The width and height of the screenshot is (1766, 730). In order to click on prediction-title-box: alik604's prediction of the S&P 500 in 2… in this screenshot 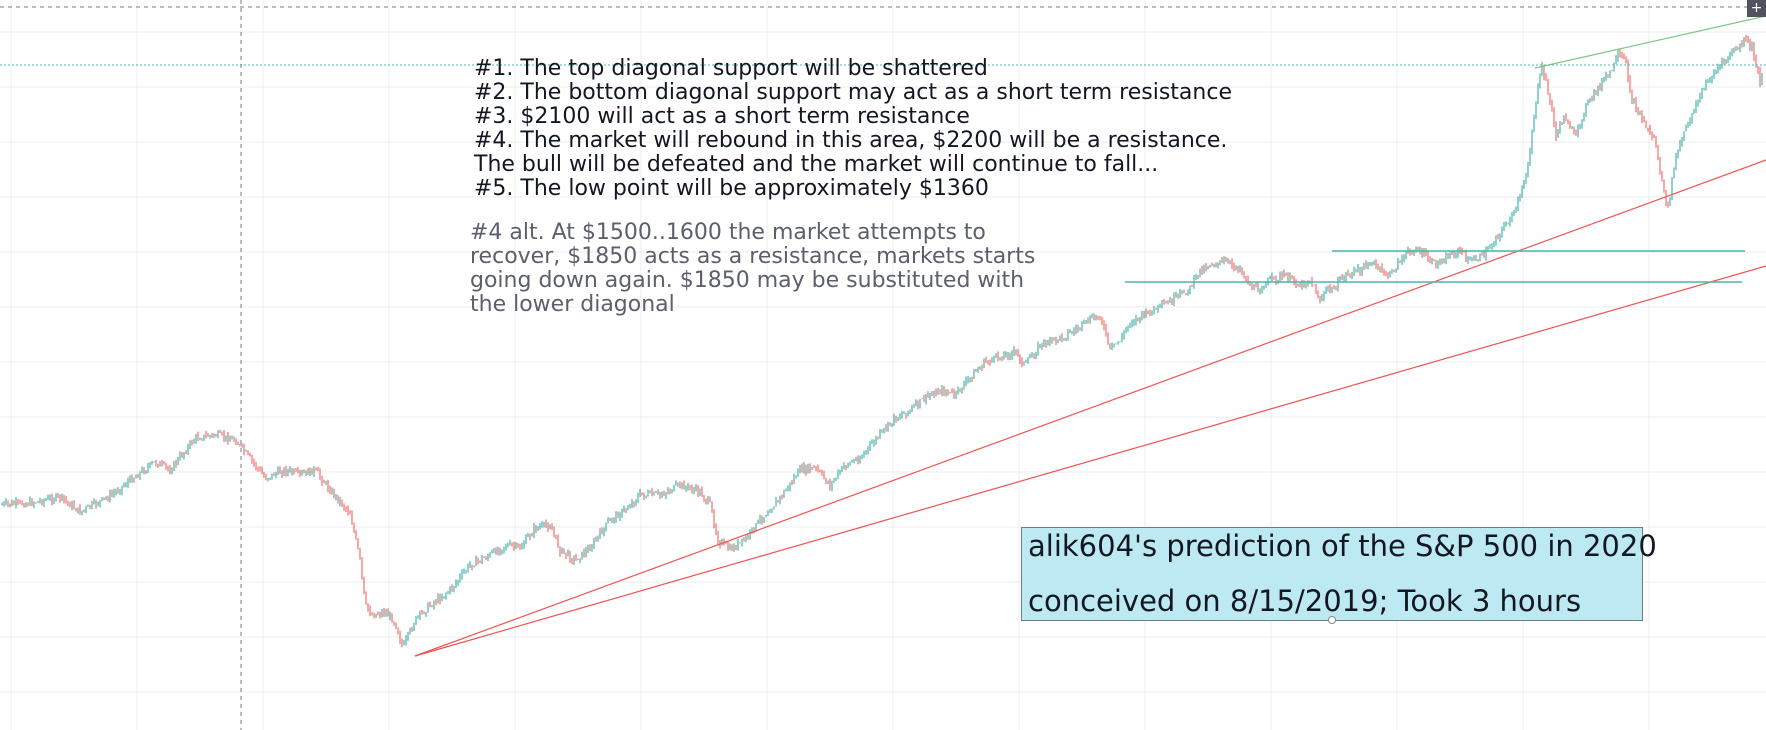, I will do `click(1339, 574)`.